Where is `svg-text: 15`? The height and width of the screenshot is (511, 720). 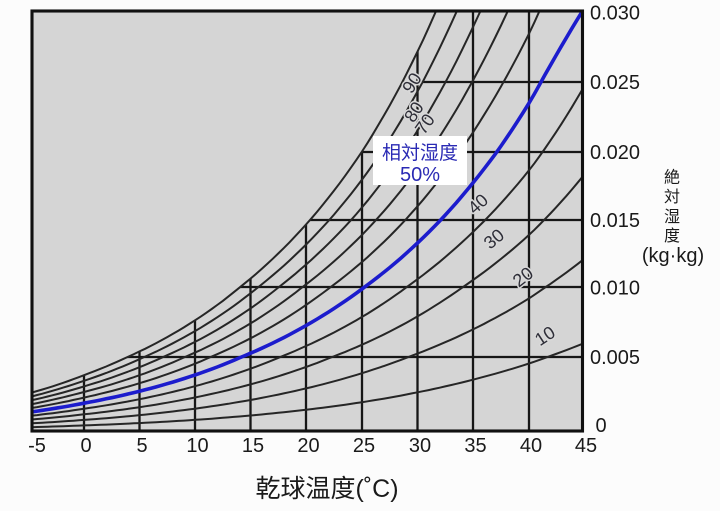 svg-text: 15 is located at coordinates (253, 446).